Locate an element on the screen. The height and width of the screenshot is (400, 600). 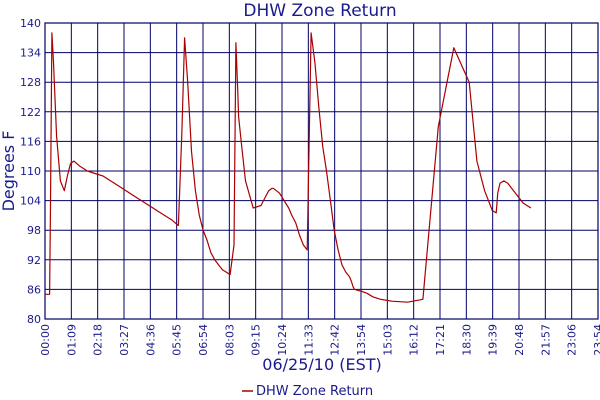
chart-title: DHW Zone Return is located at coordinates (319, 11).